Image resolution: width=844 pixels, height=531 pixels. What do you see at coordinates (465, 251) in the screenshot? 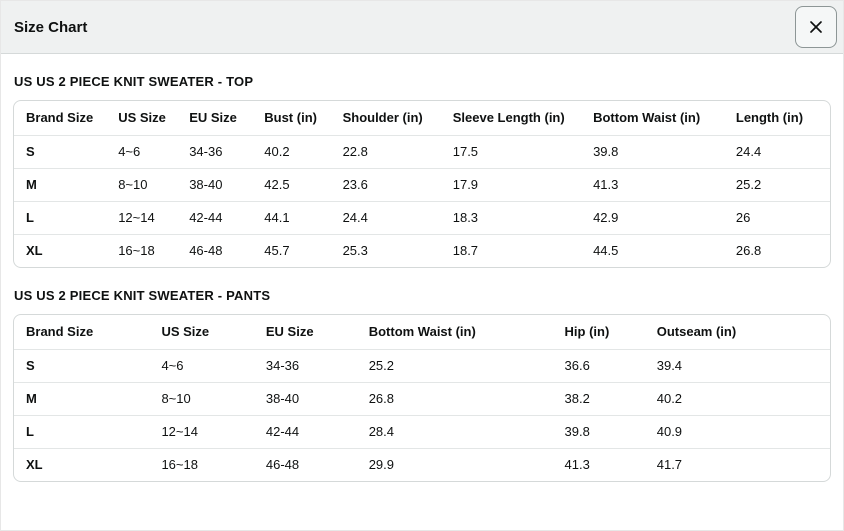
I see `table-cell: 18.7` at bounding box center [465, 251].